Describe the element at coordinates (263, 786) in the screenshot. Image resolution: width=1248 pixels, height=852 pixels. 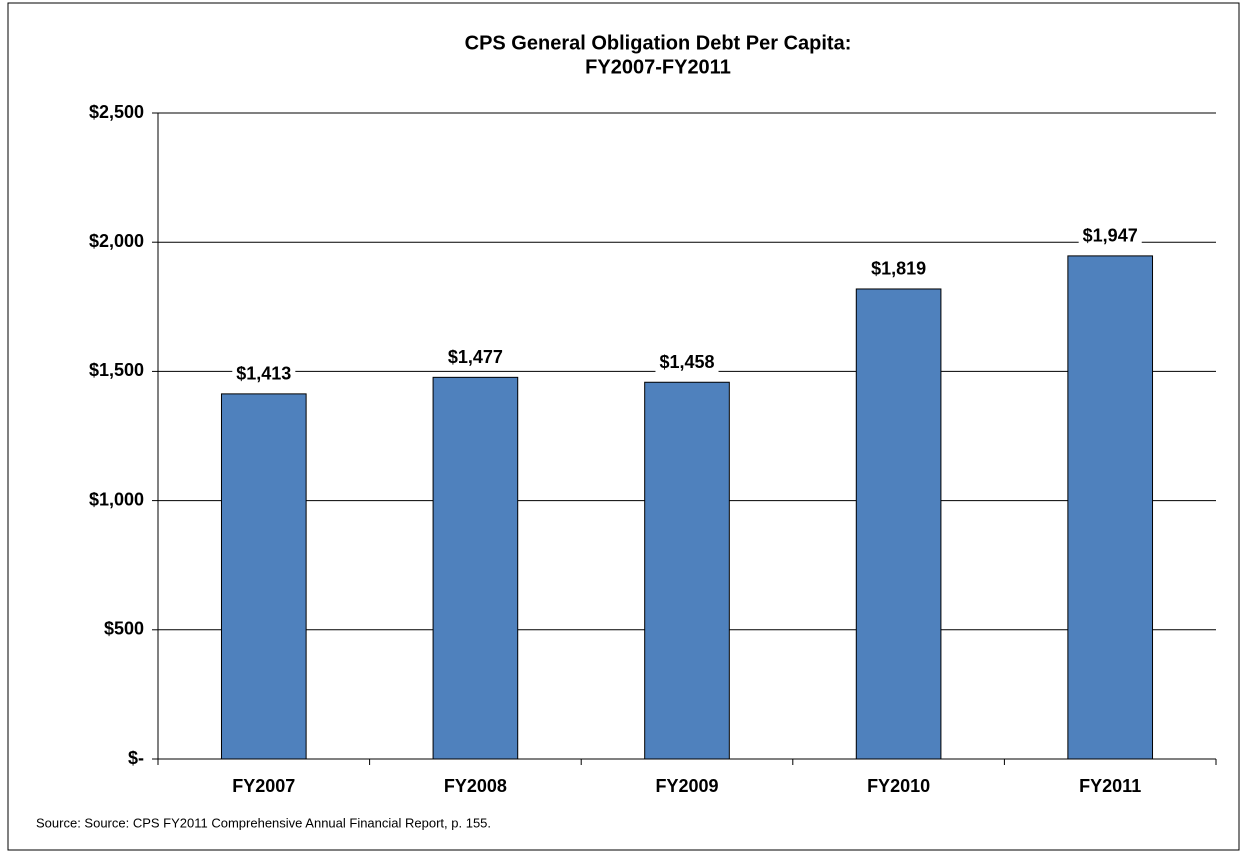
I see `x-tick-label: FY2007` at that location.